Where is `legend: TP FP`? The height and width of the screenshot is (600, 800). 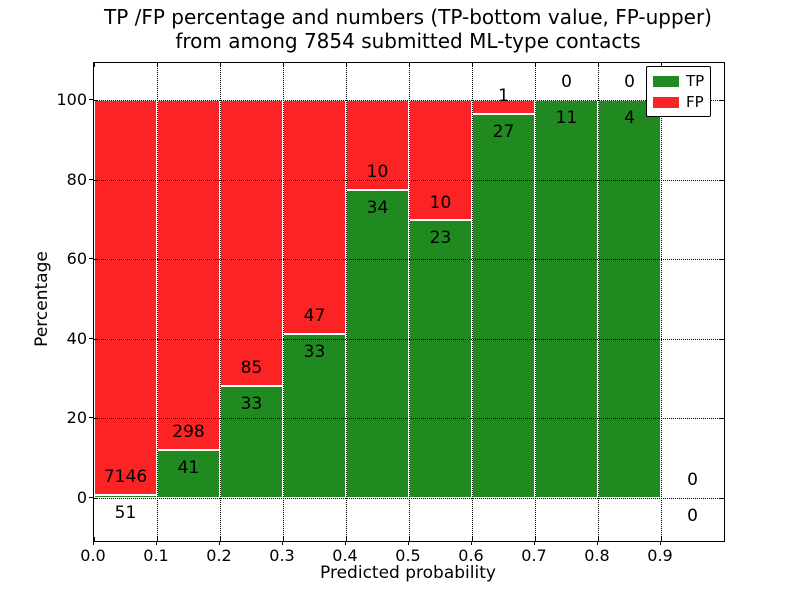 legend: TP FP is located at coordinates (678, 91).